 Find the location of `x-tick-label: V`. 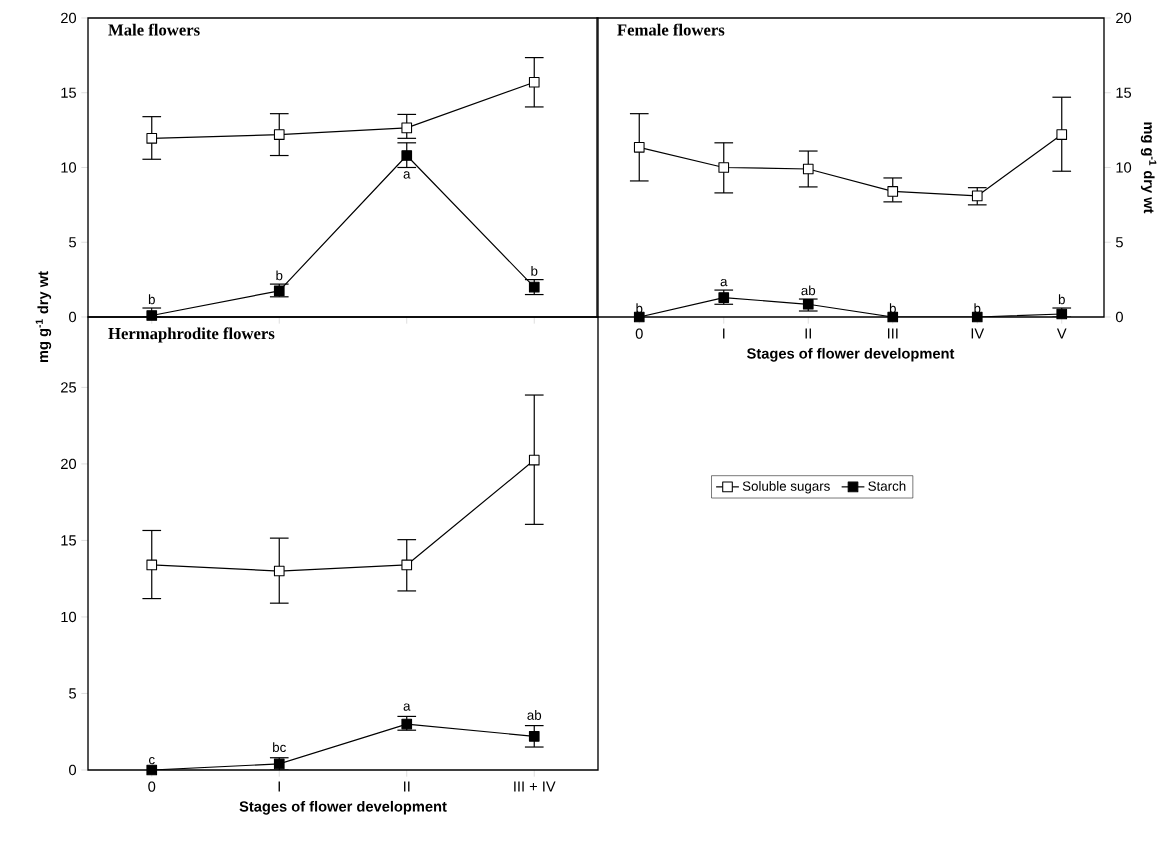

x-tick-label: V is located at coordinates (1061, 333).